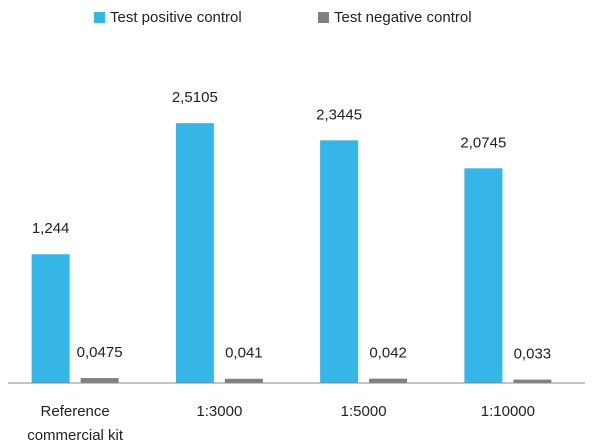 The image size is (592, 448). Describe the element at coordinates (75, 423) in the screenshot. I see `x-tick-label: Reference commercial kit` at that location.